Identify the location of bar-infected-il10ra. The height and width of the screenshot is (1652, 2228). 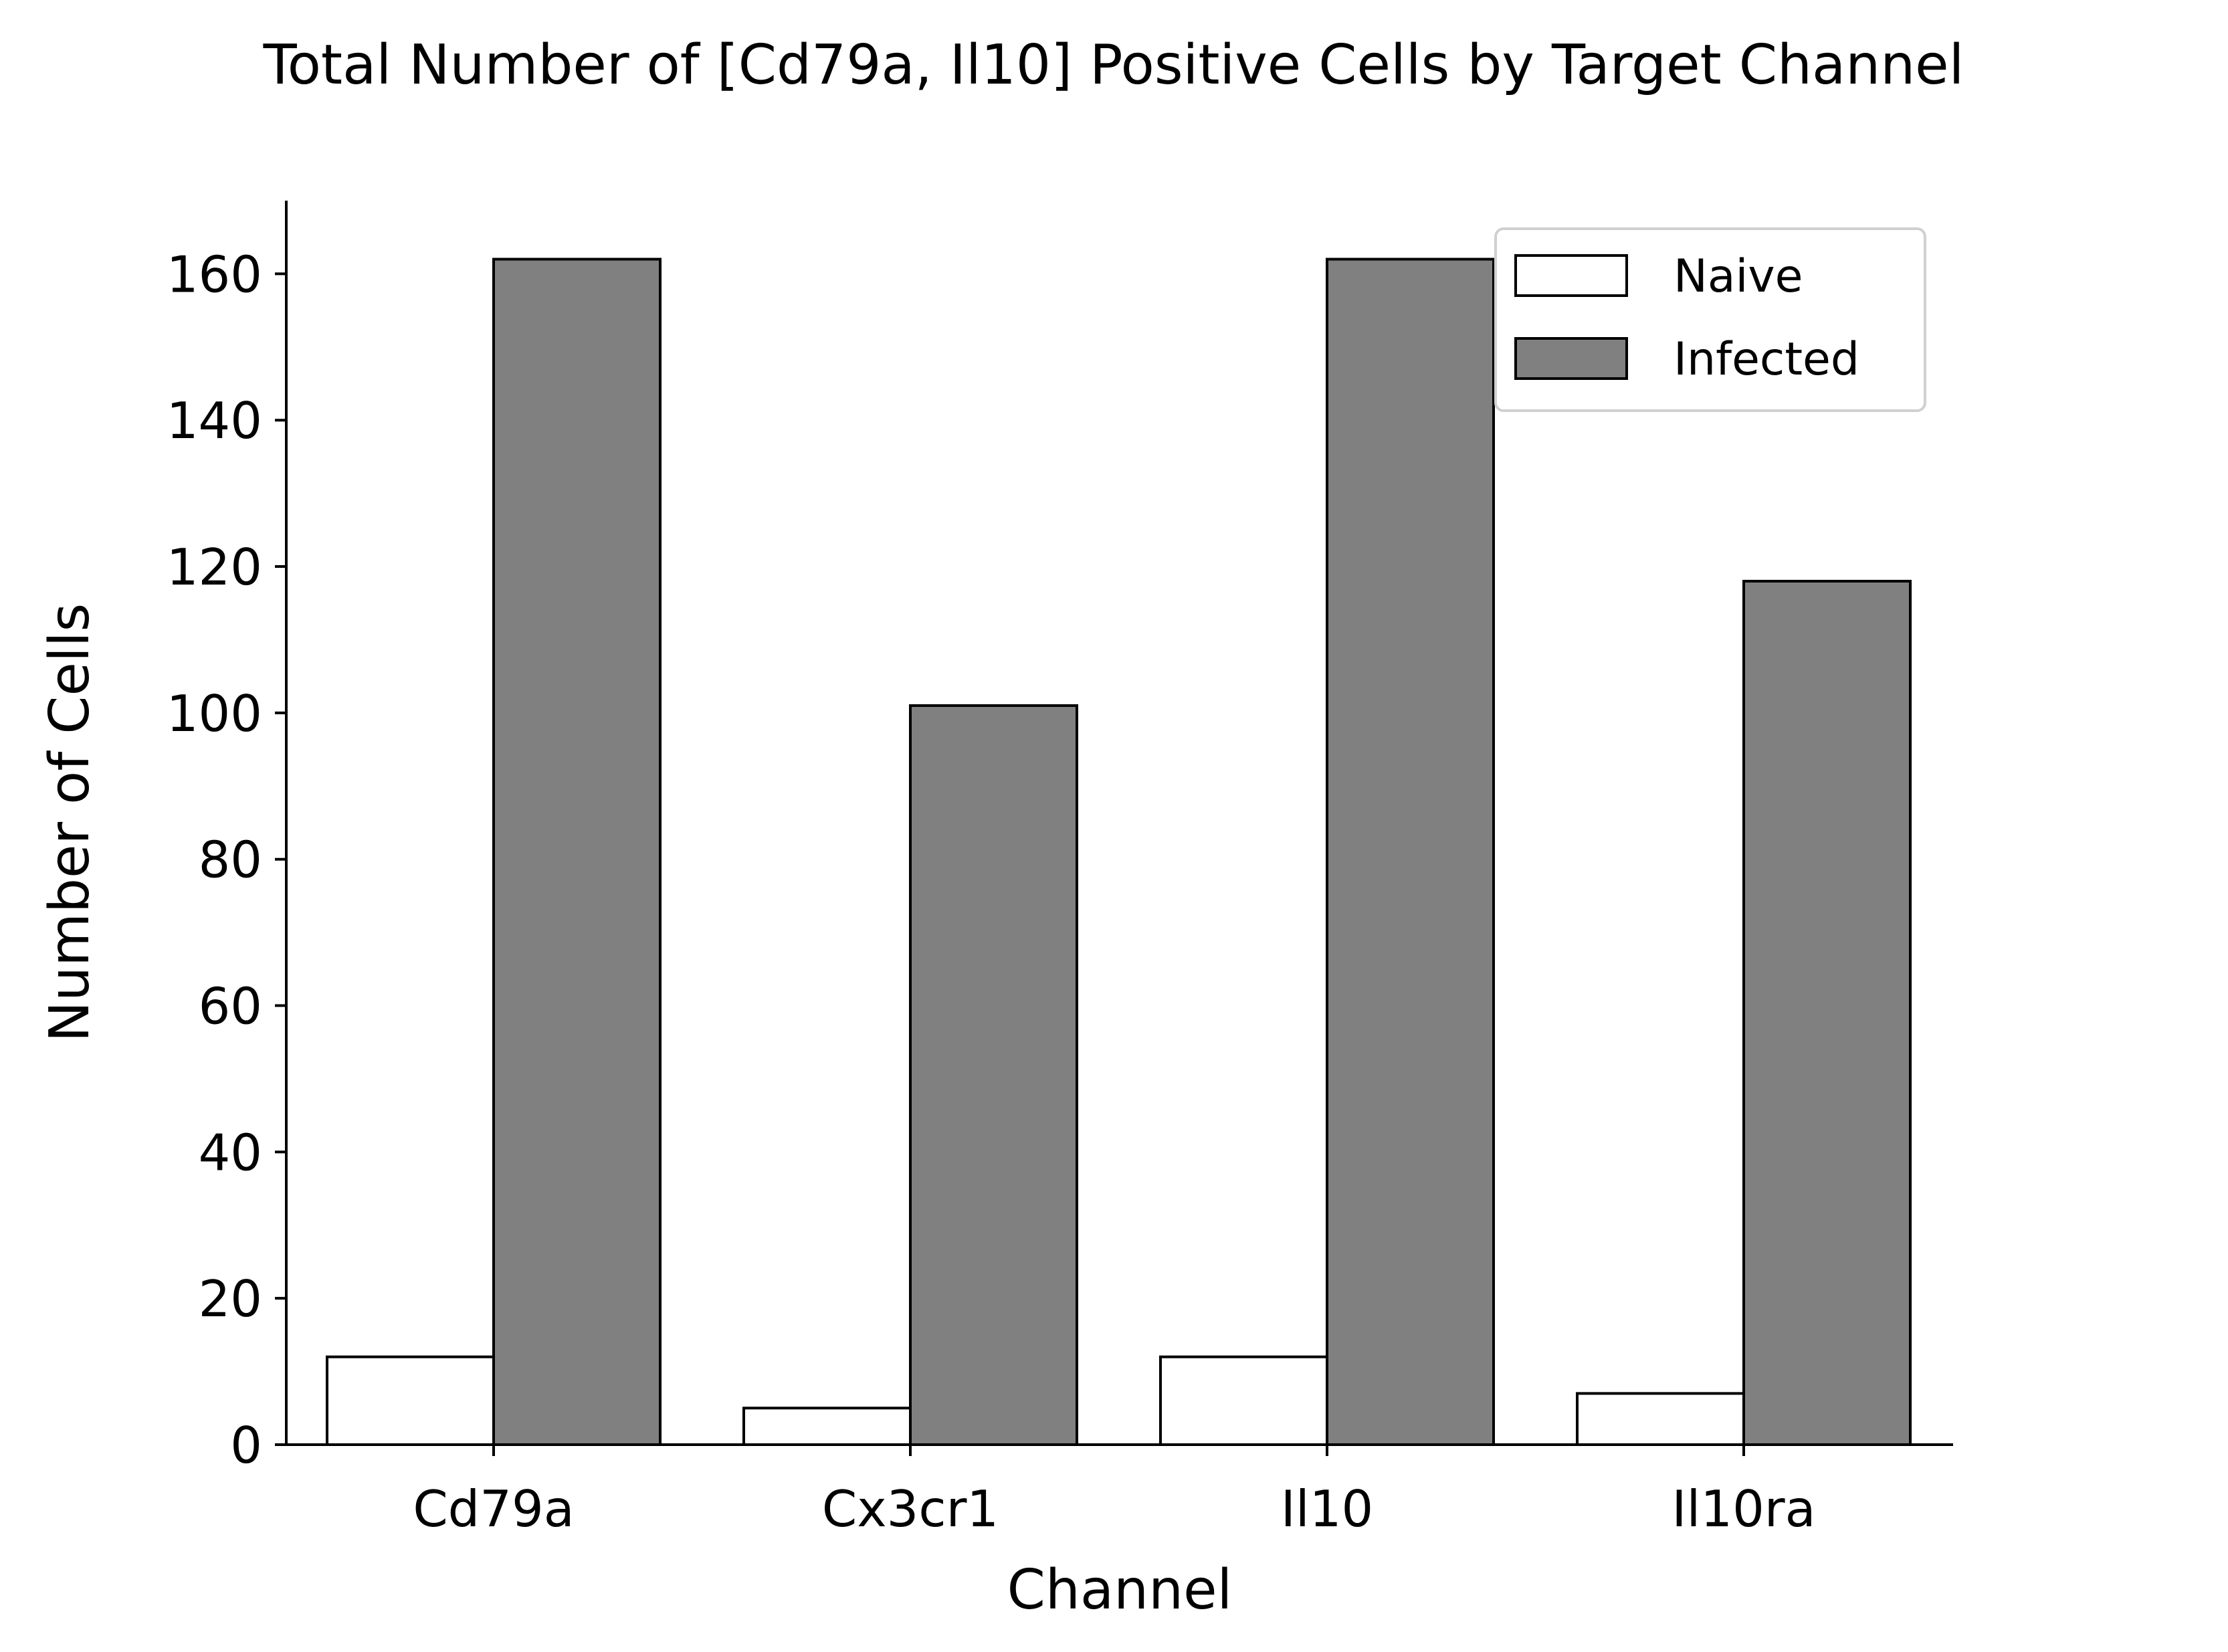
(1827, 1012).